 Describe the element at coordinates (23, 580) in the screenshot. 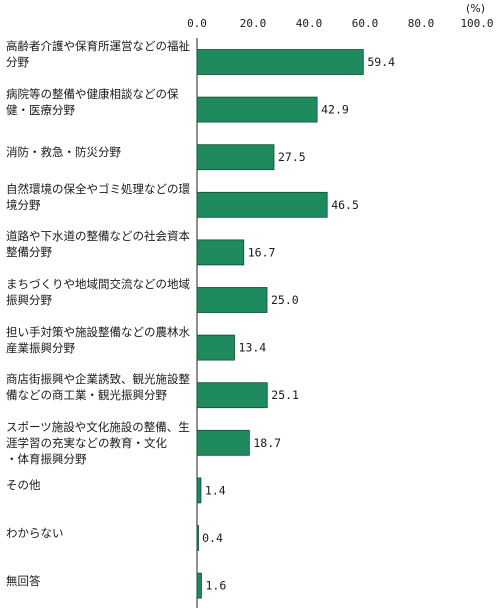

I see `category-label: 無回答` at that location.